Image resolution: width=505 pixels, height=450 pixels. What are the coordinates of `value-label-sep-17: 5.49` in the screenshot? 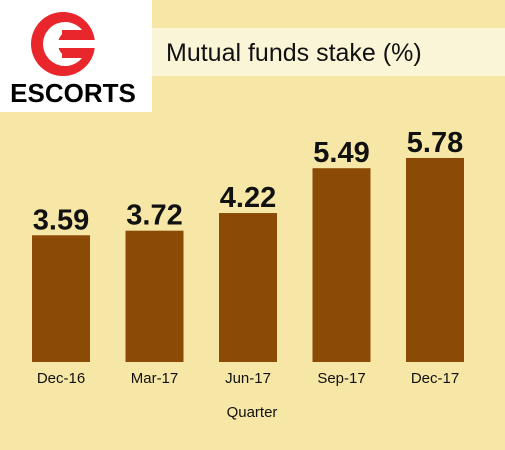 It's located at (341, 153).